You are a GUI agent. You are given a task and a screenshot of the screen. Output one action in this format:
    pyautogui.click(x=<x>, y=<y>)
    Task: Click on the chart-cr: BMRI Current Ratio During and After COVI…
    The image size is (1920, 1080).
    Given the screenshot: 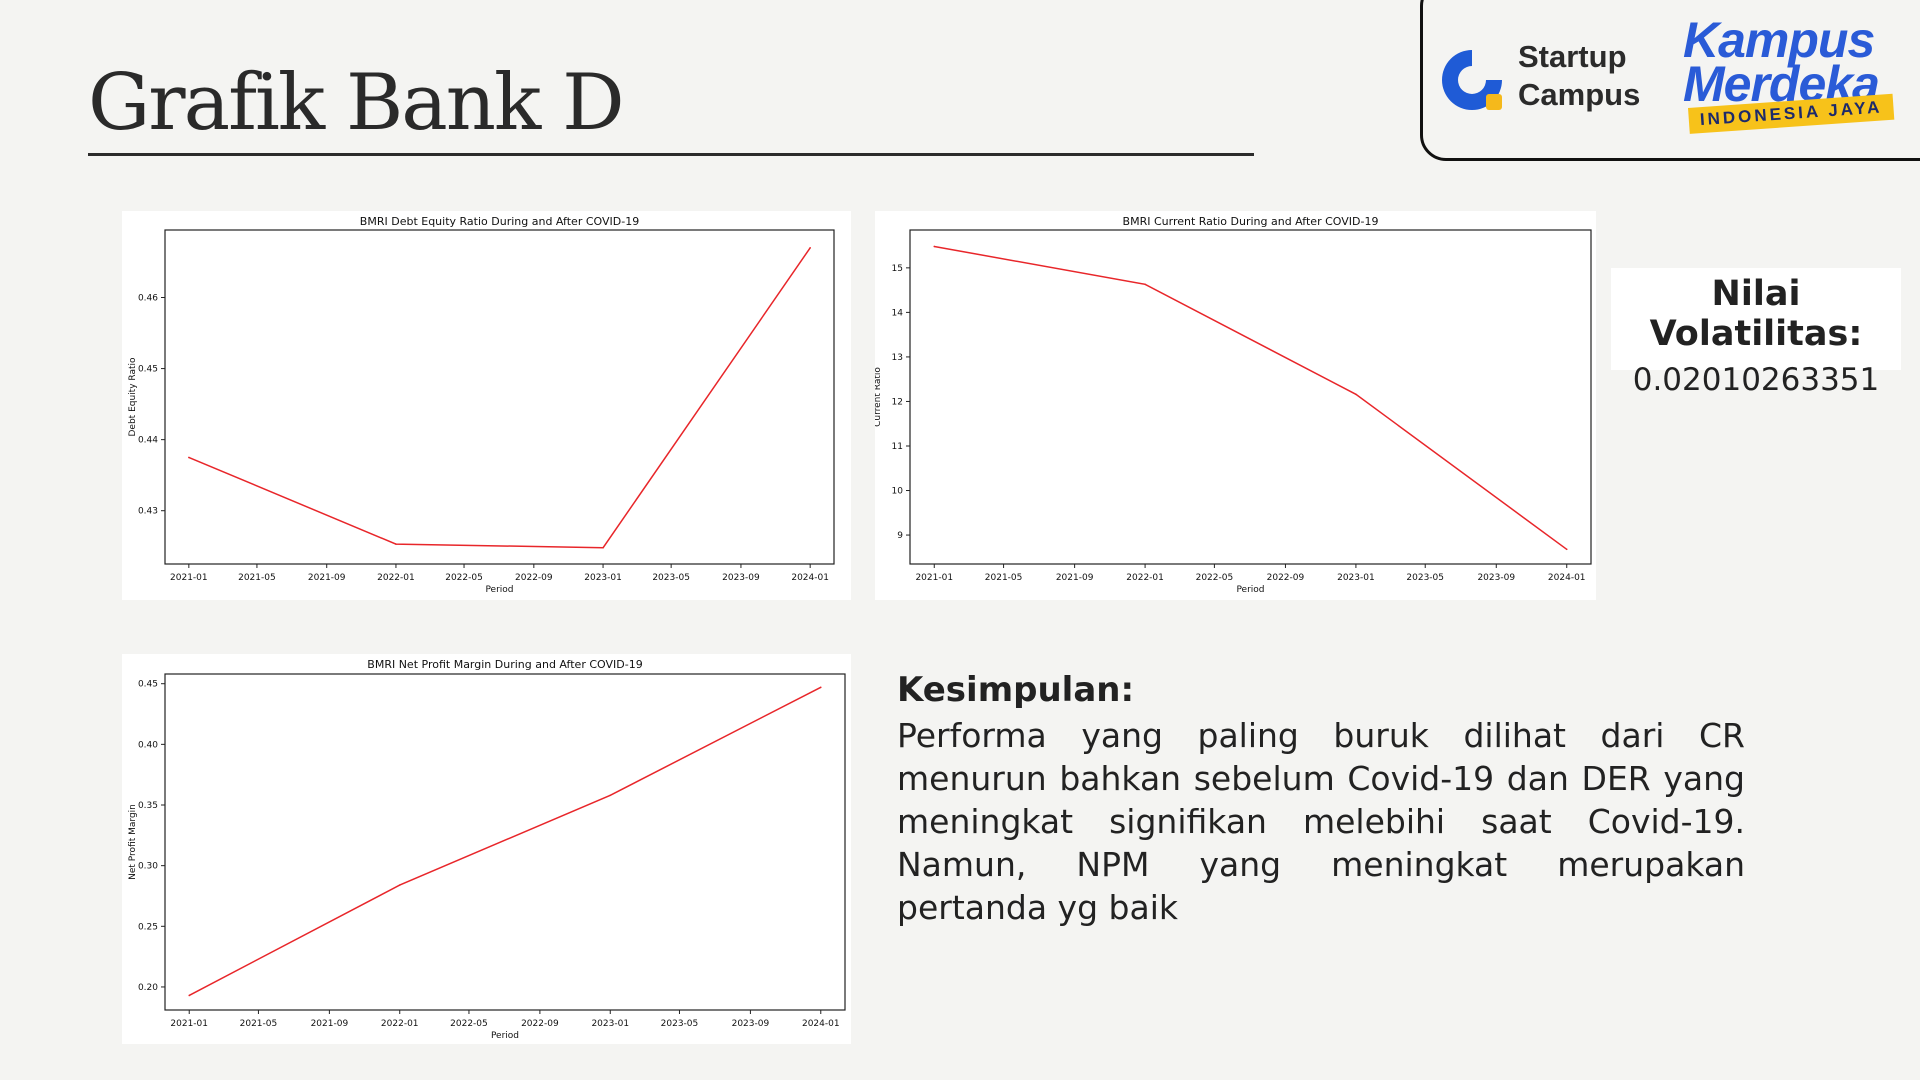 What is the action you would take?
    pyautogui.click(x=1233, y=405)
    